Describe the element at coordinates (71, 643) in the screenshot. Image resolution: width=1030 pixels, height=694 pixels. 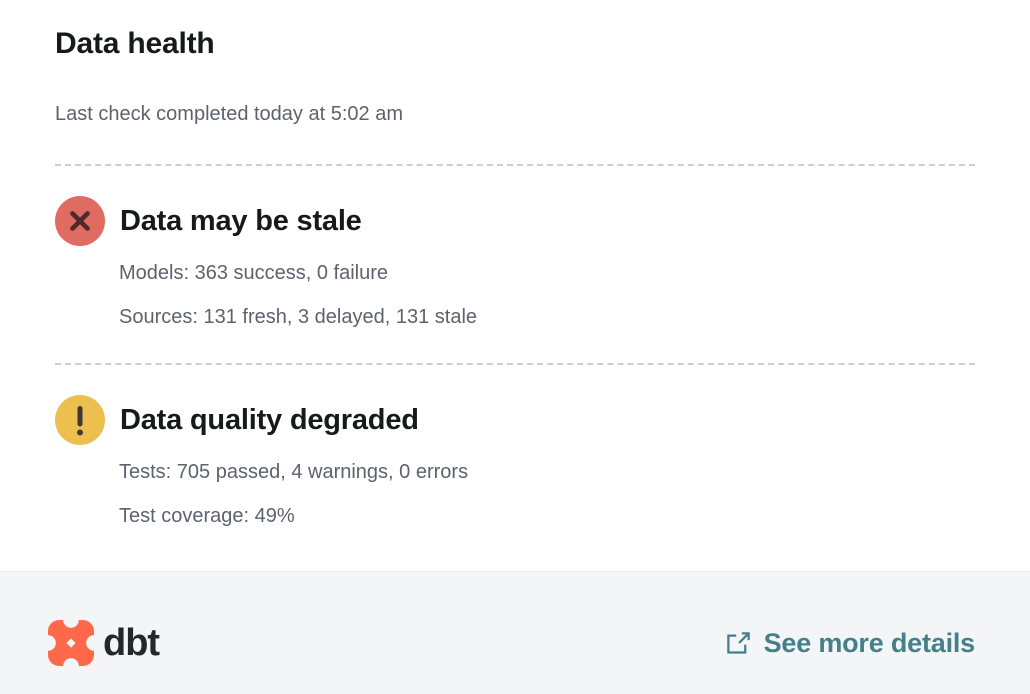
I see `dbt-logo-icon` at that location.